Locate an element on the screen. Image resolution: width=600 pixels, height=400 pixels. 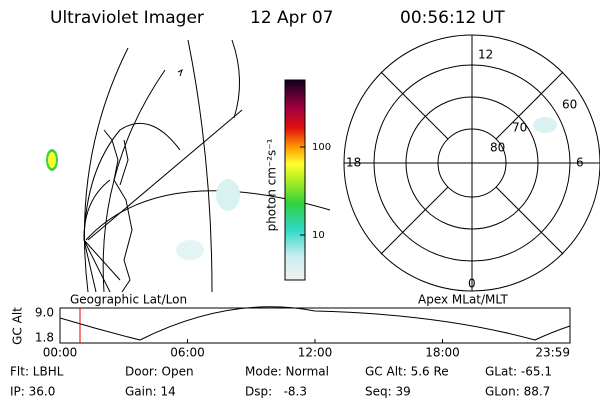
timeline-x-tick-label: 06:00 is located at coordinates (187, 353).